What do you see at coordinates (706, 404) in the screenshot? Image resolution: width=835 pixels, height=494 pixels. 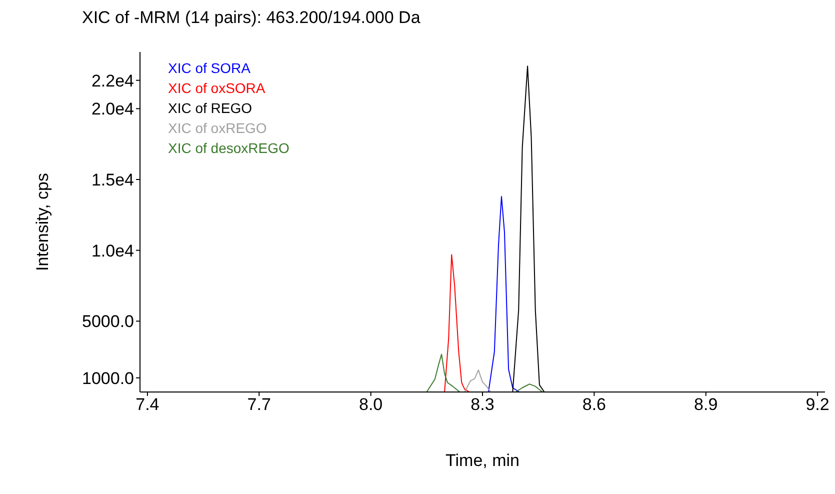 I see `x-tick-label: 8.9` at bounding box center [706, 404].